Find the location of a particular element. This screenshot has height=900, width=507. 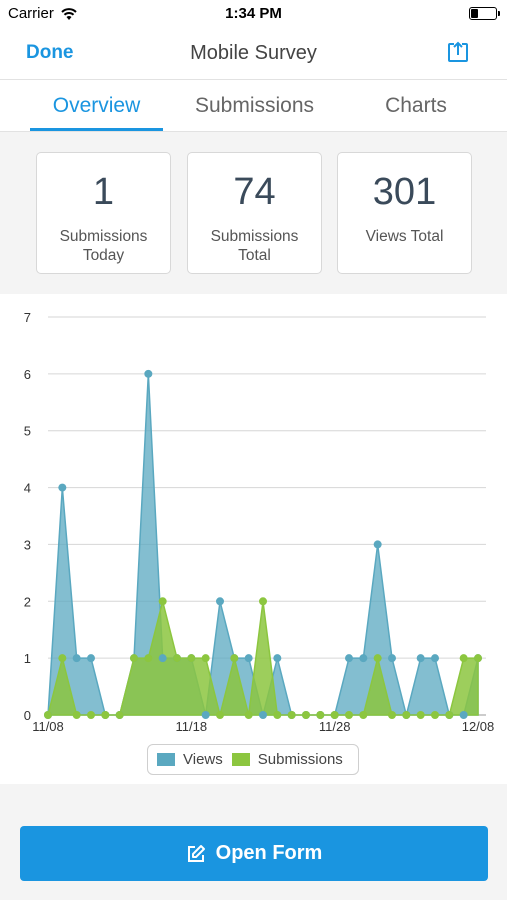

stat-card-submissions-today: 1 Submissions Today is located at coordinates (103, 213).